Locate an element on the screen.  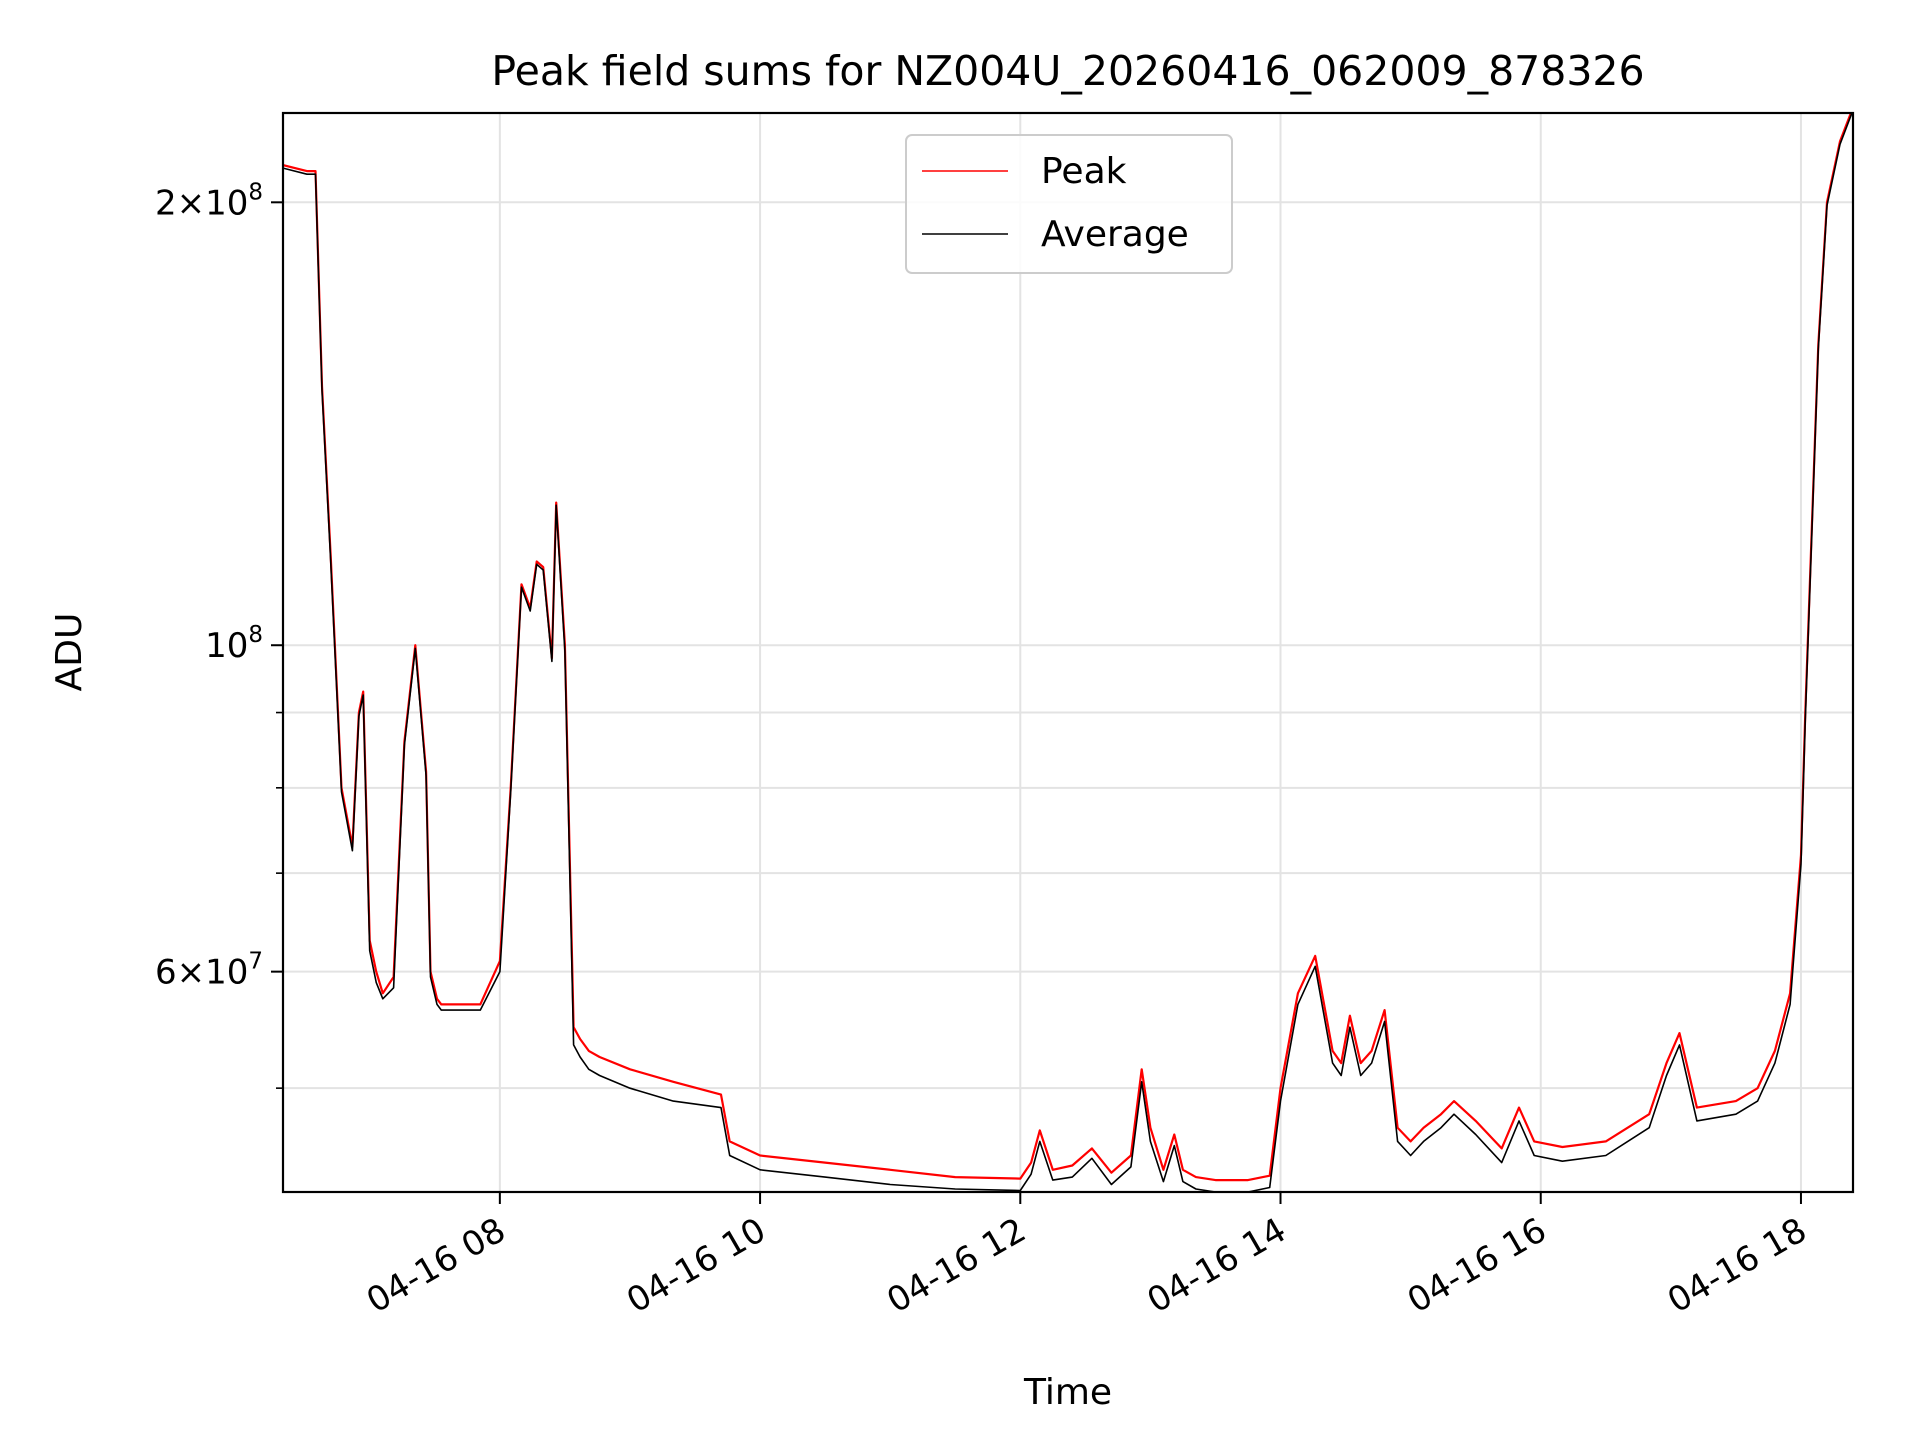
y-tick-label: 108 is located at coordinates (234, 644).